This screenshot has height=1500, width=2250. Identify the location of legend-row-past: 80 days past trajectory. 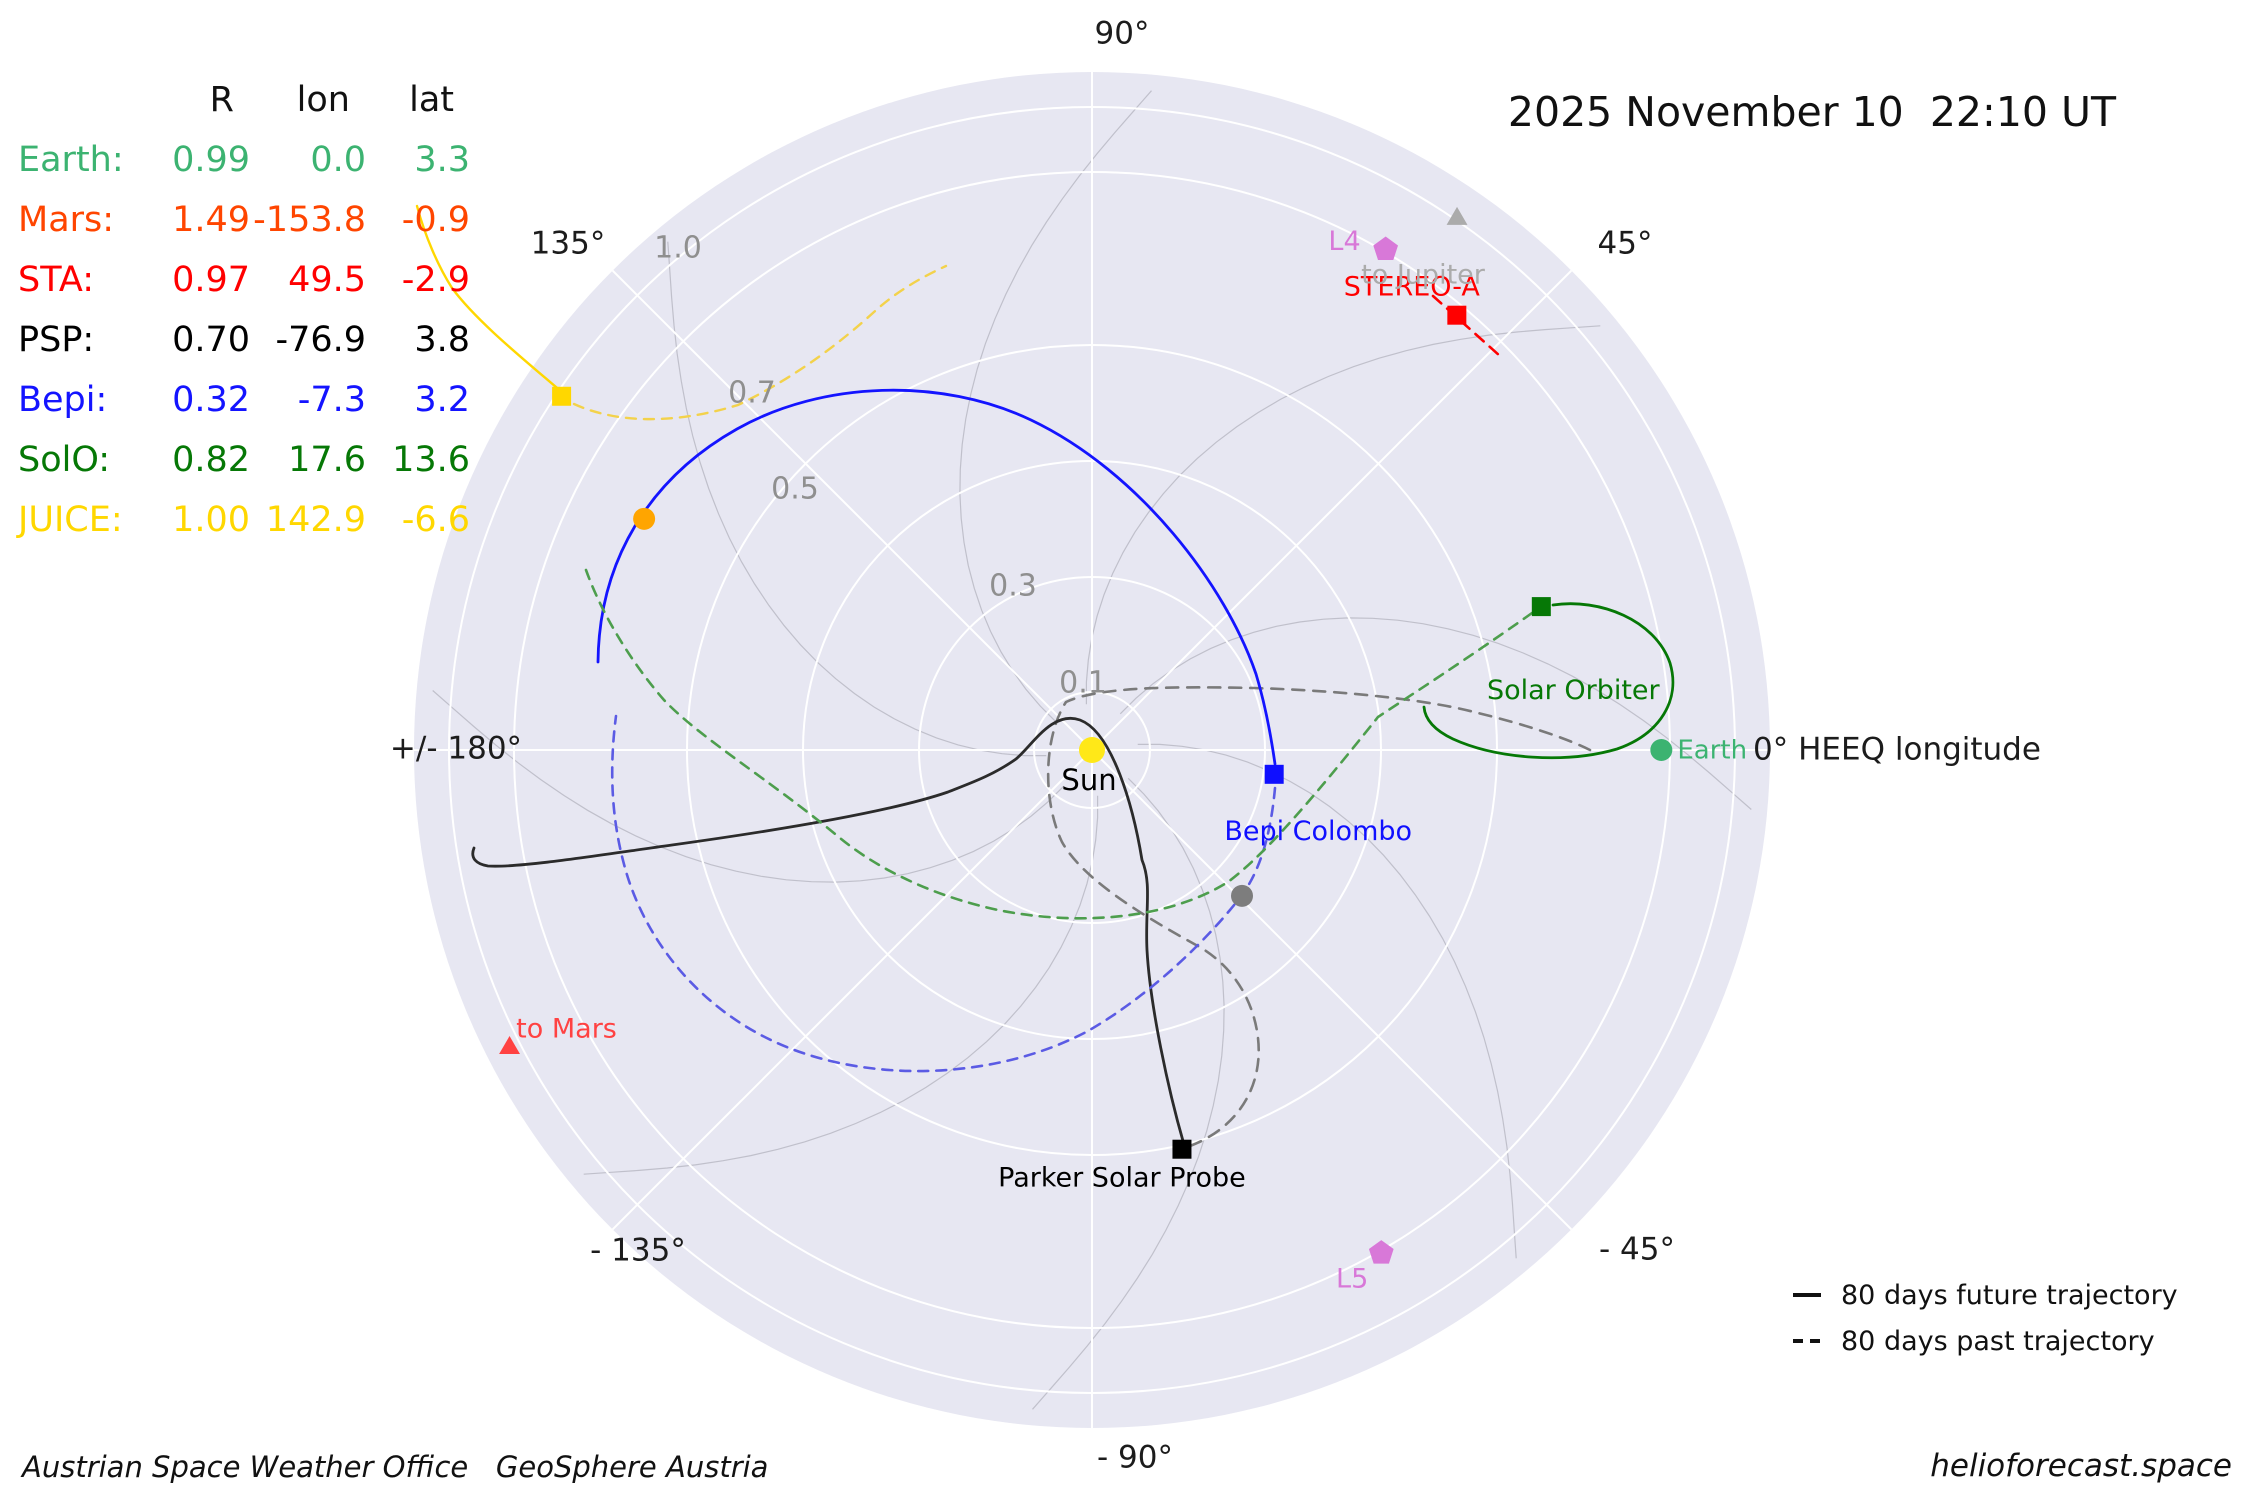
(1985, 1341).